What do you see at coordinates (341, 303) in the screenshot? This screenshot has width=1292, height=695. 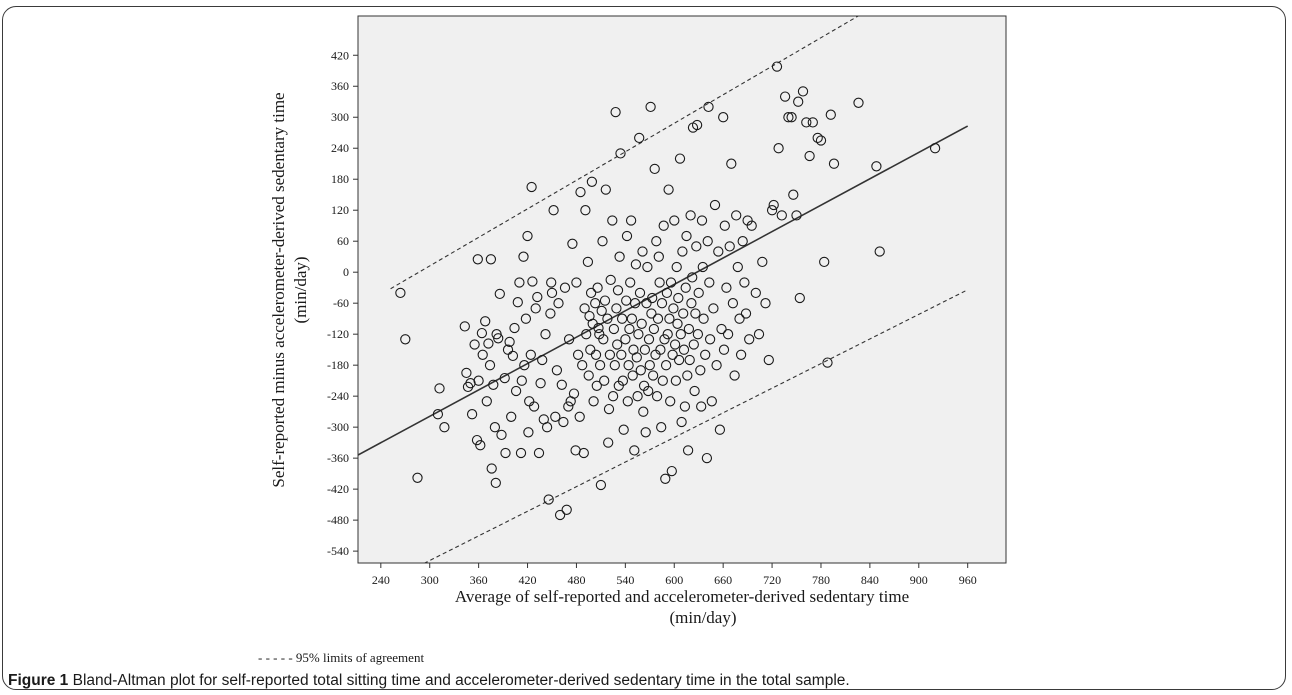 I see `y-tick-label: -60` at bounding box center [341, 303].